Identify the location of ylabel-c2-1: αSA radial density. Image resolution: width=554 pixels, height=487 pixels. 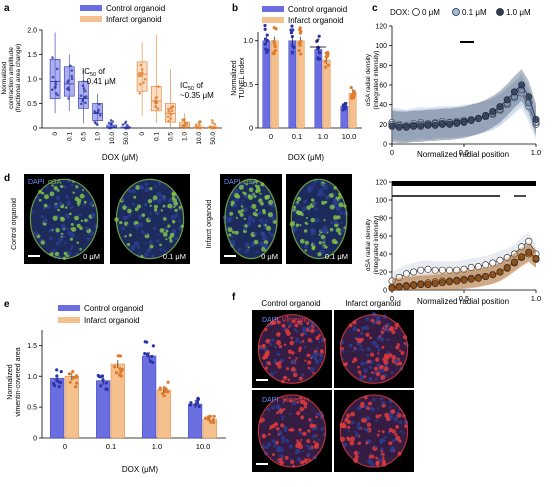
(368, 244).